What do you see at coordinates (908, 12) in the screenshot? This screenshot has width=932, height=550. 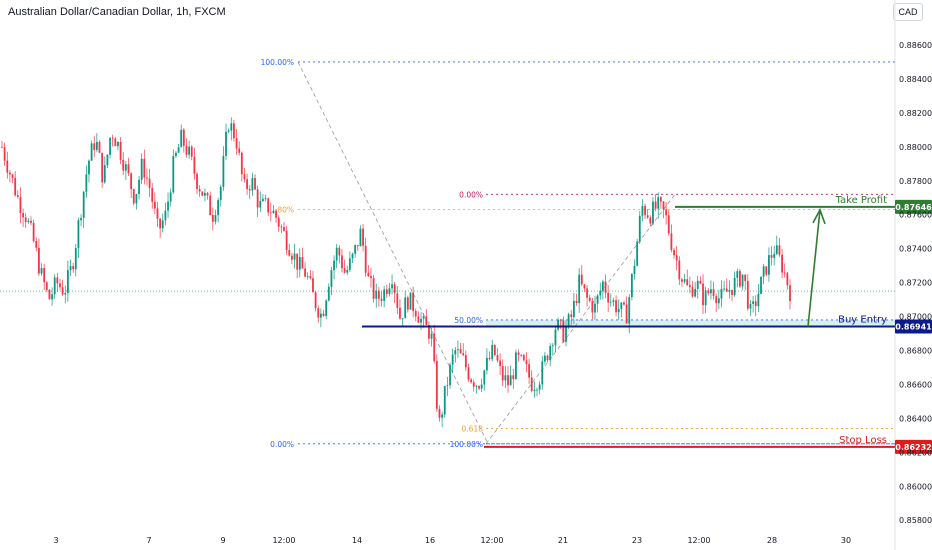 I see `currency-button: CAD` at bounding box center [908, 12].